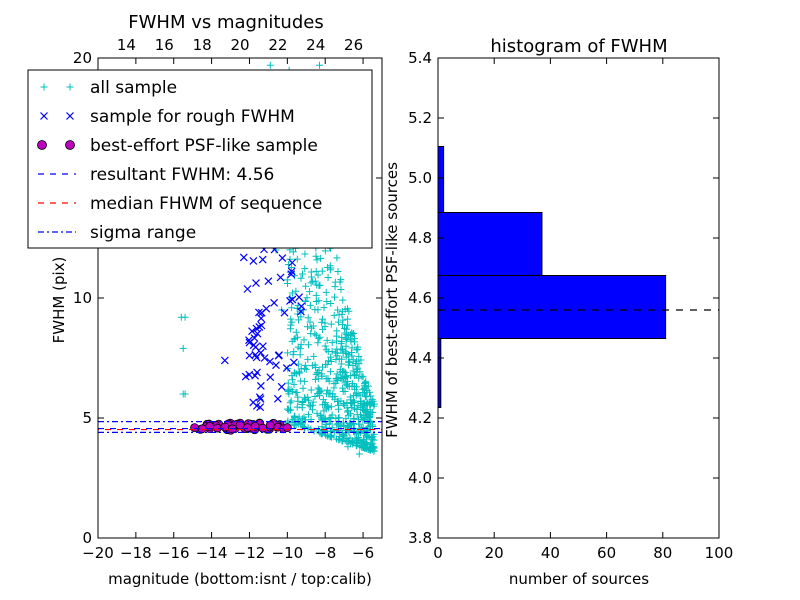  What do you see at coordinates (606, 553) in the screenshot?
I see `x-tick-label: 60` at bounding box center [606, 553].